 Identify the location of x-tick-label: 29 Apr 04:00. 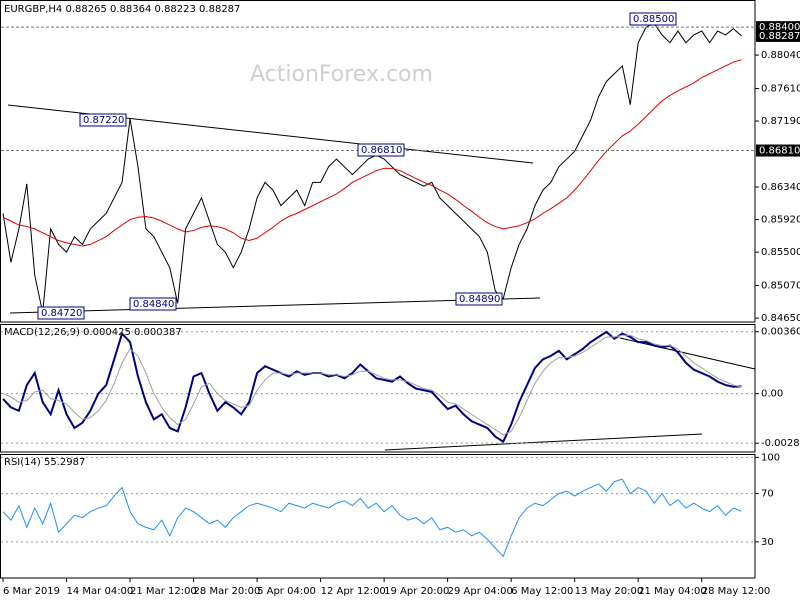
(480, 591).